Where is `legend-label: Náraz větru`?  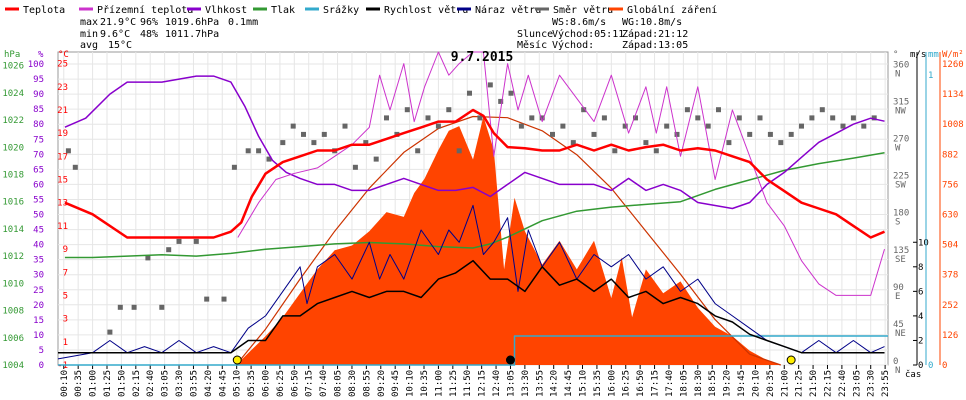 legend-label: Náraz větru is located at coordinates (508, 10).